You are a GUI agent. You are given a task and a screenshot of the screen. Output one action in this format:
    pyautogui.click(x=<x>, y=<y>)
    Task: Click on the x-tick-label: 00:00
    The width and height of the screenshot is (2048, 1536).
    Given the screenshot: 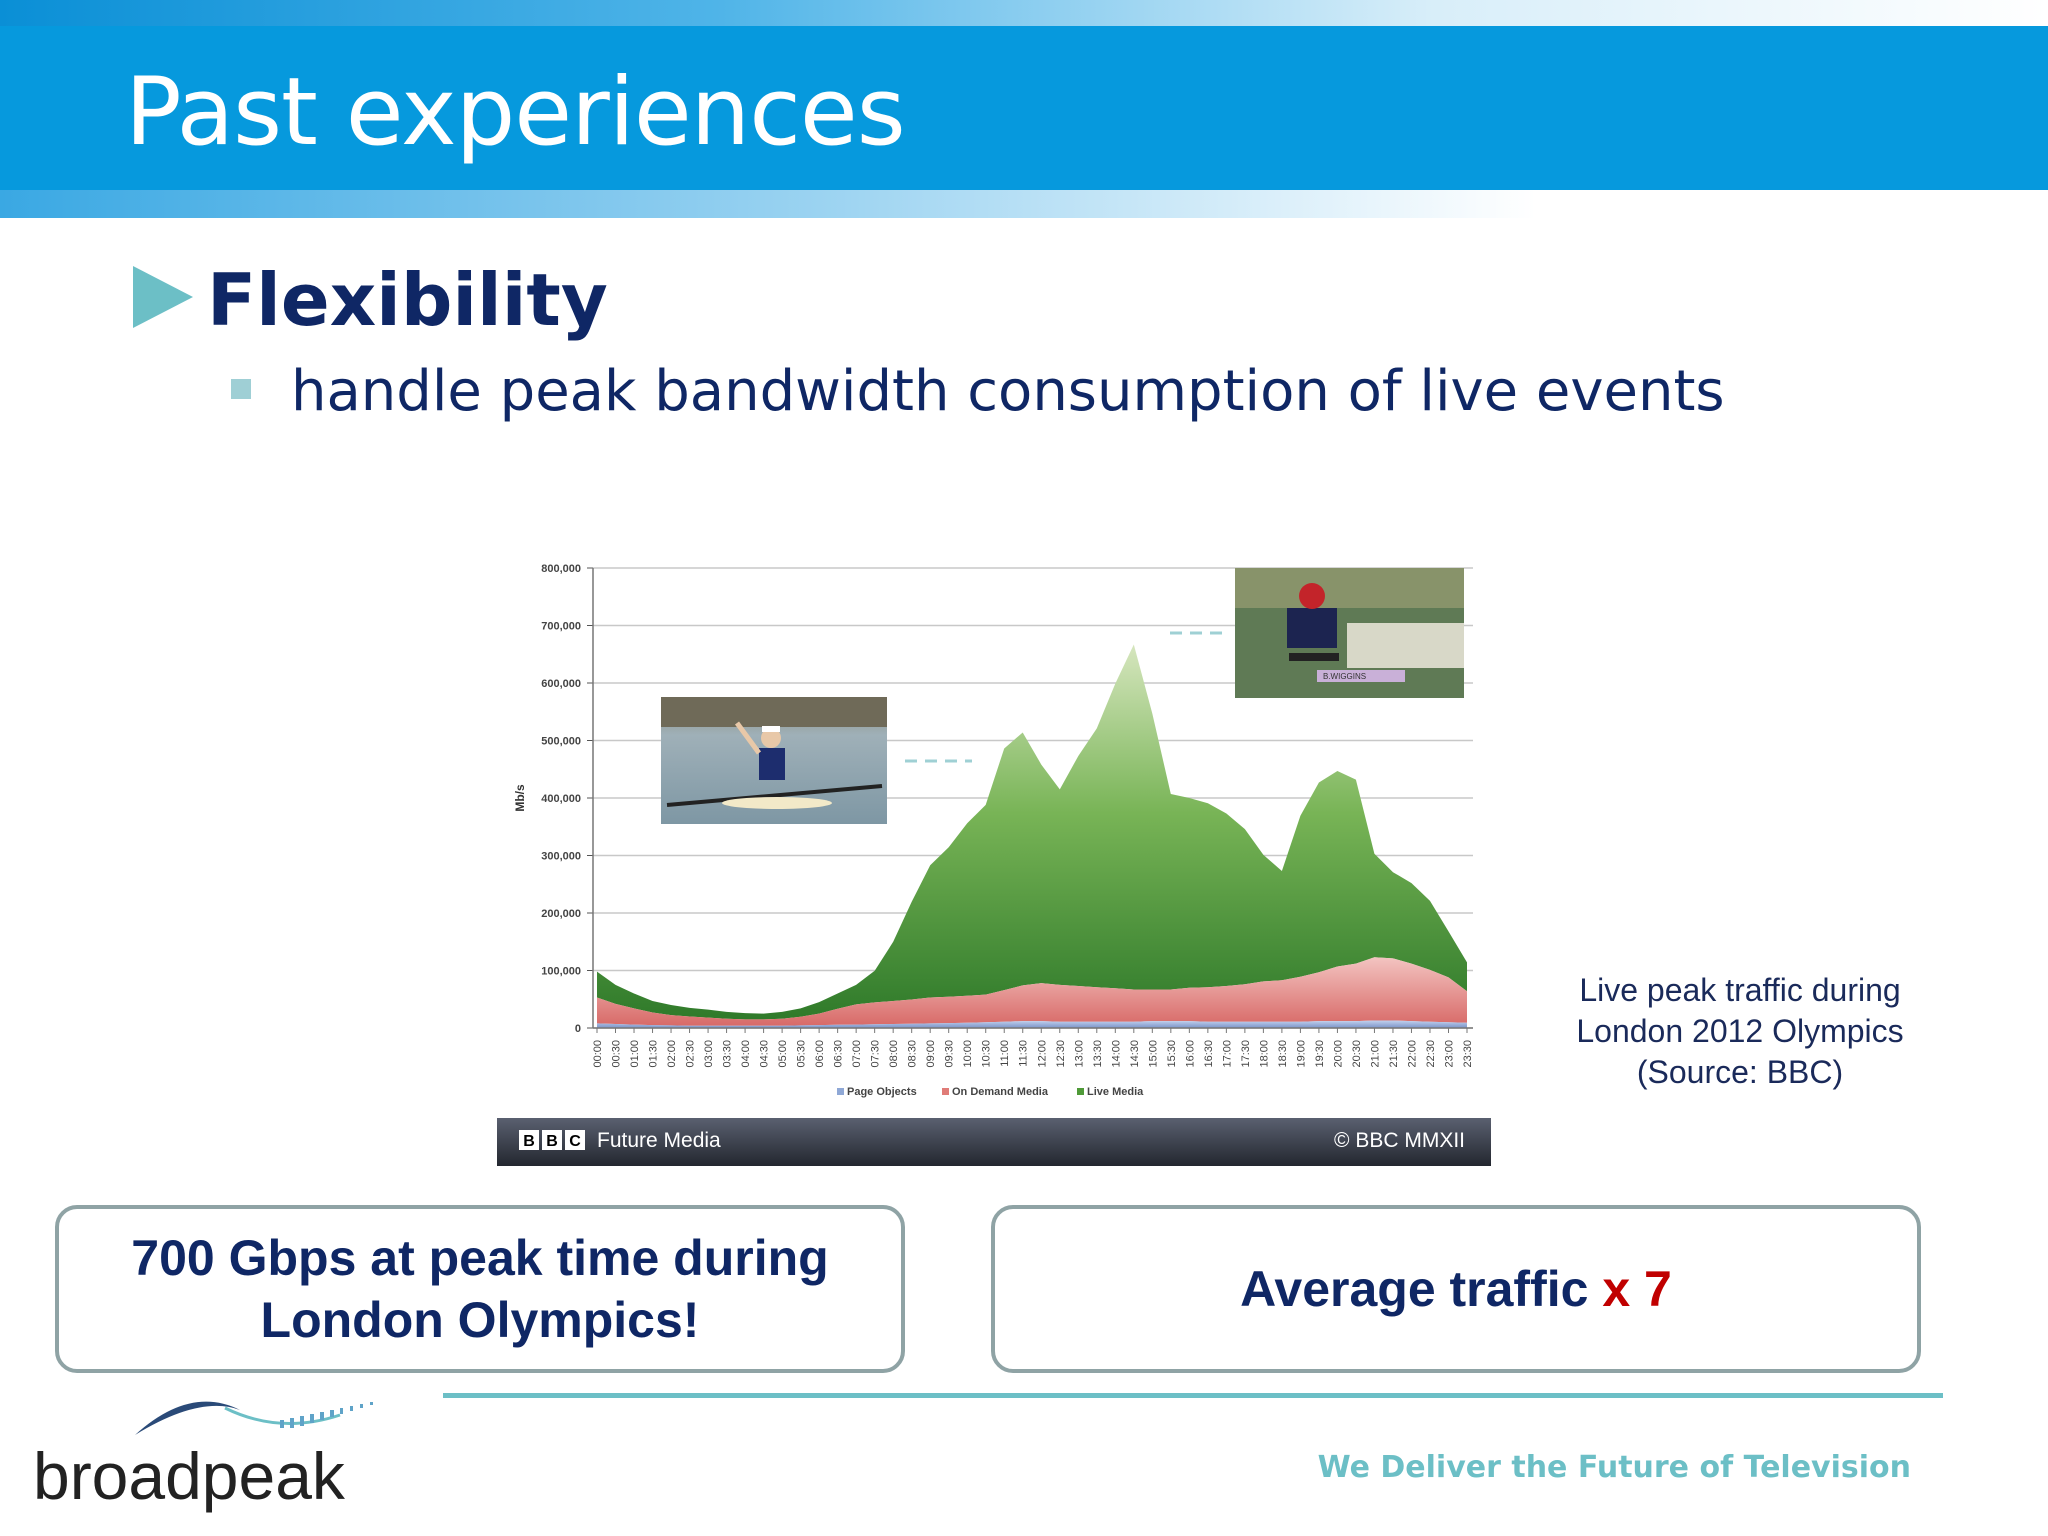 What is the action you would take?
    pyautogui.click(x=598, y=1054)
    